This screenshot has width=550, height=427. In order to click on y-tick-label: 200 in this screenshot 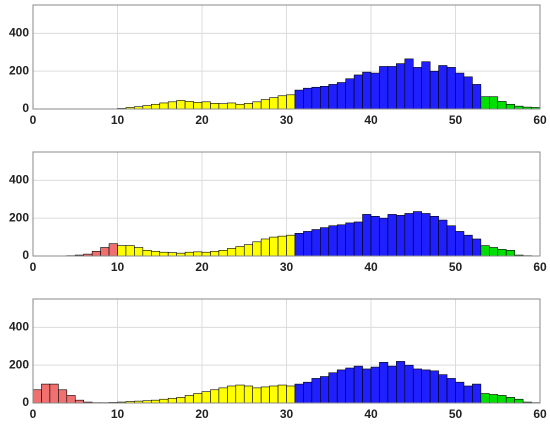, I will do `click(19, 217)`.